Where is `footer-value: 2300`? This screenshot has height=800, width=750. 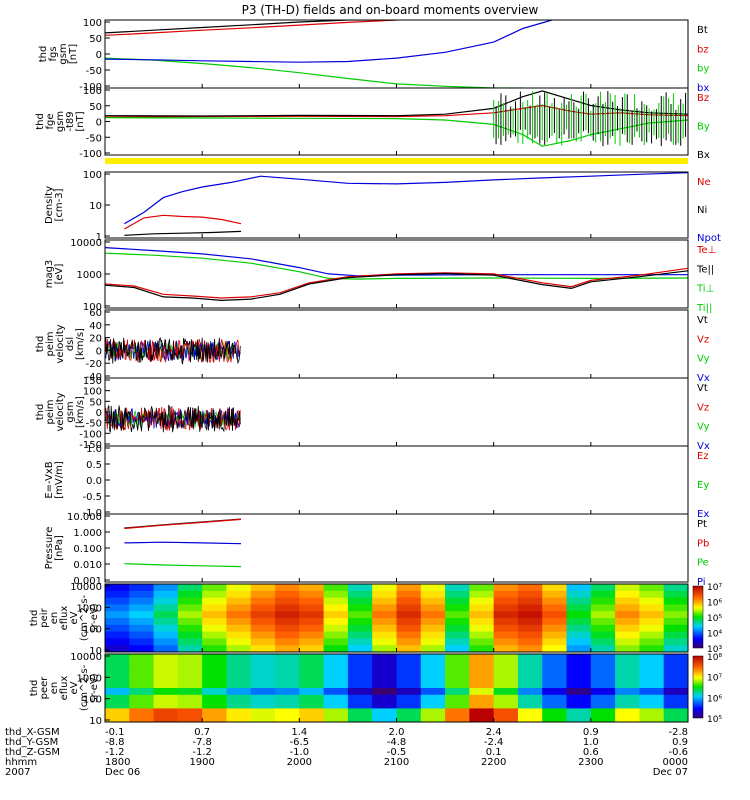
footer-value: 2300 is located at coordinates (590, 762).